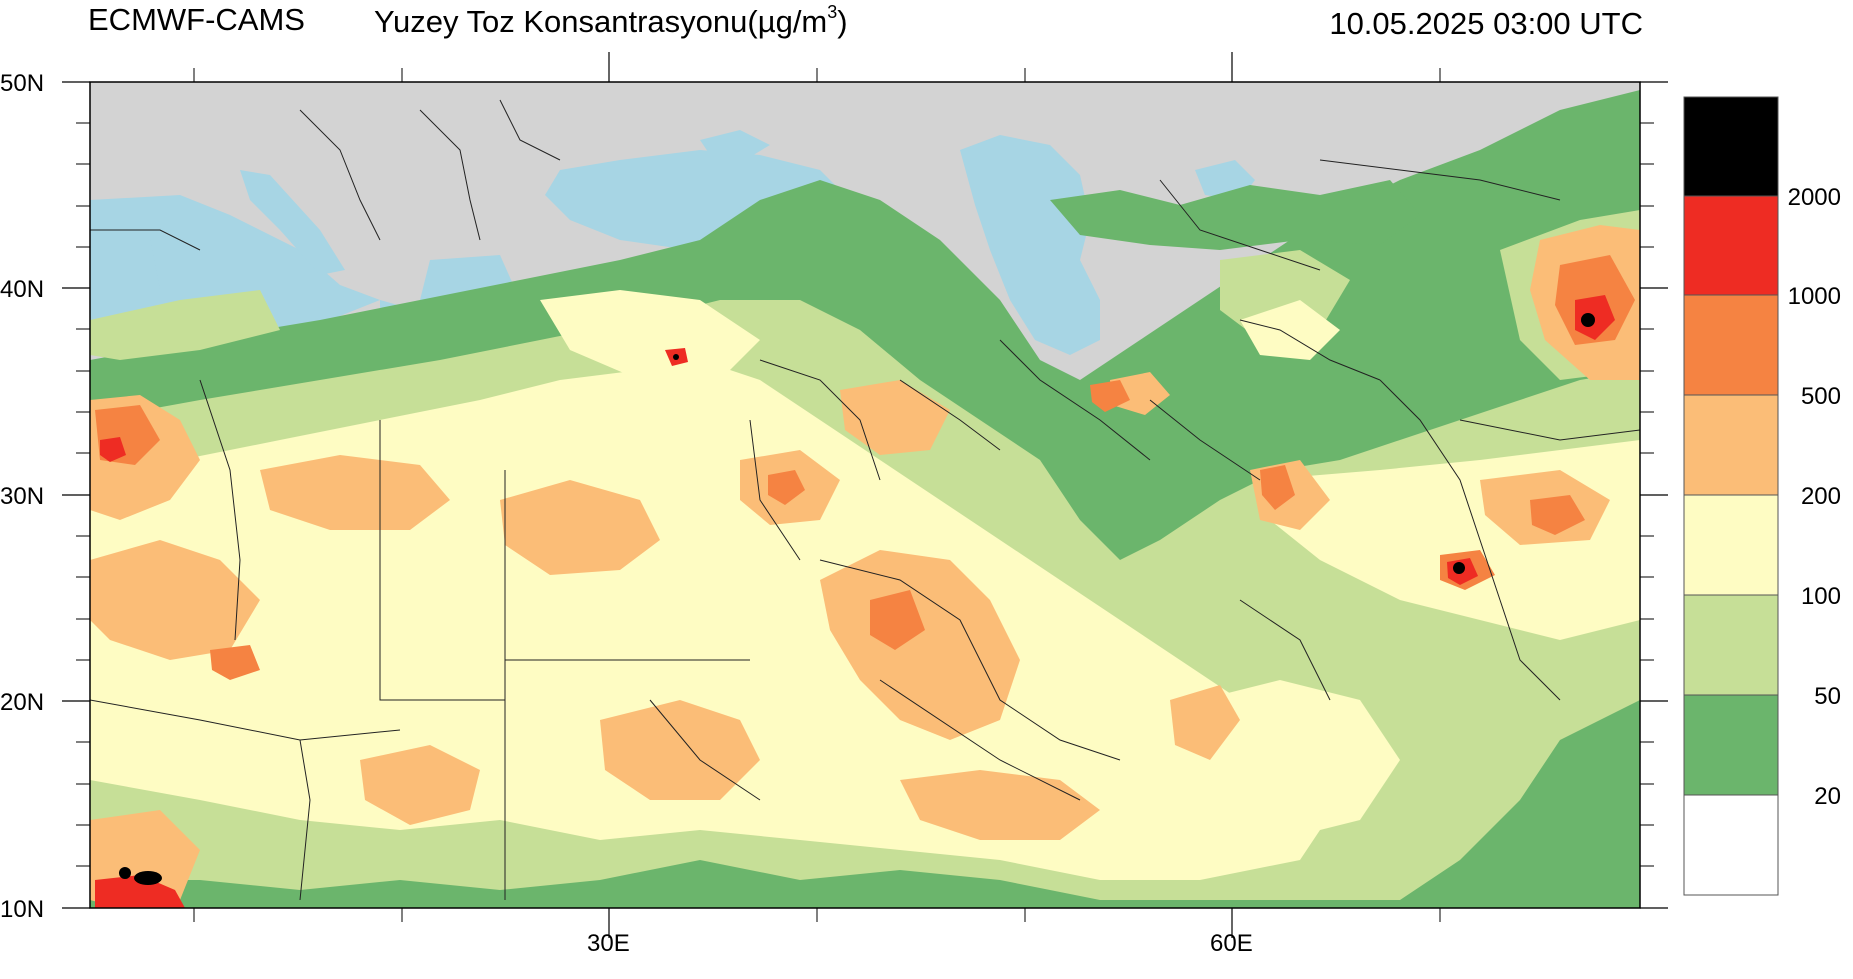  Describe the element at coordinates (1827, 796) in the screenshot. I see `colorbar-label-20: 20` at that location.